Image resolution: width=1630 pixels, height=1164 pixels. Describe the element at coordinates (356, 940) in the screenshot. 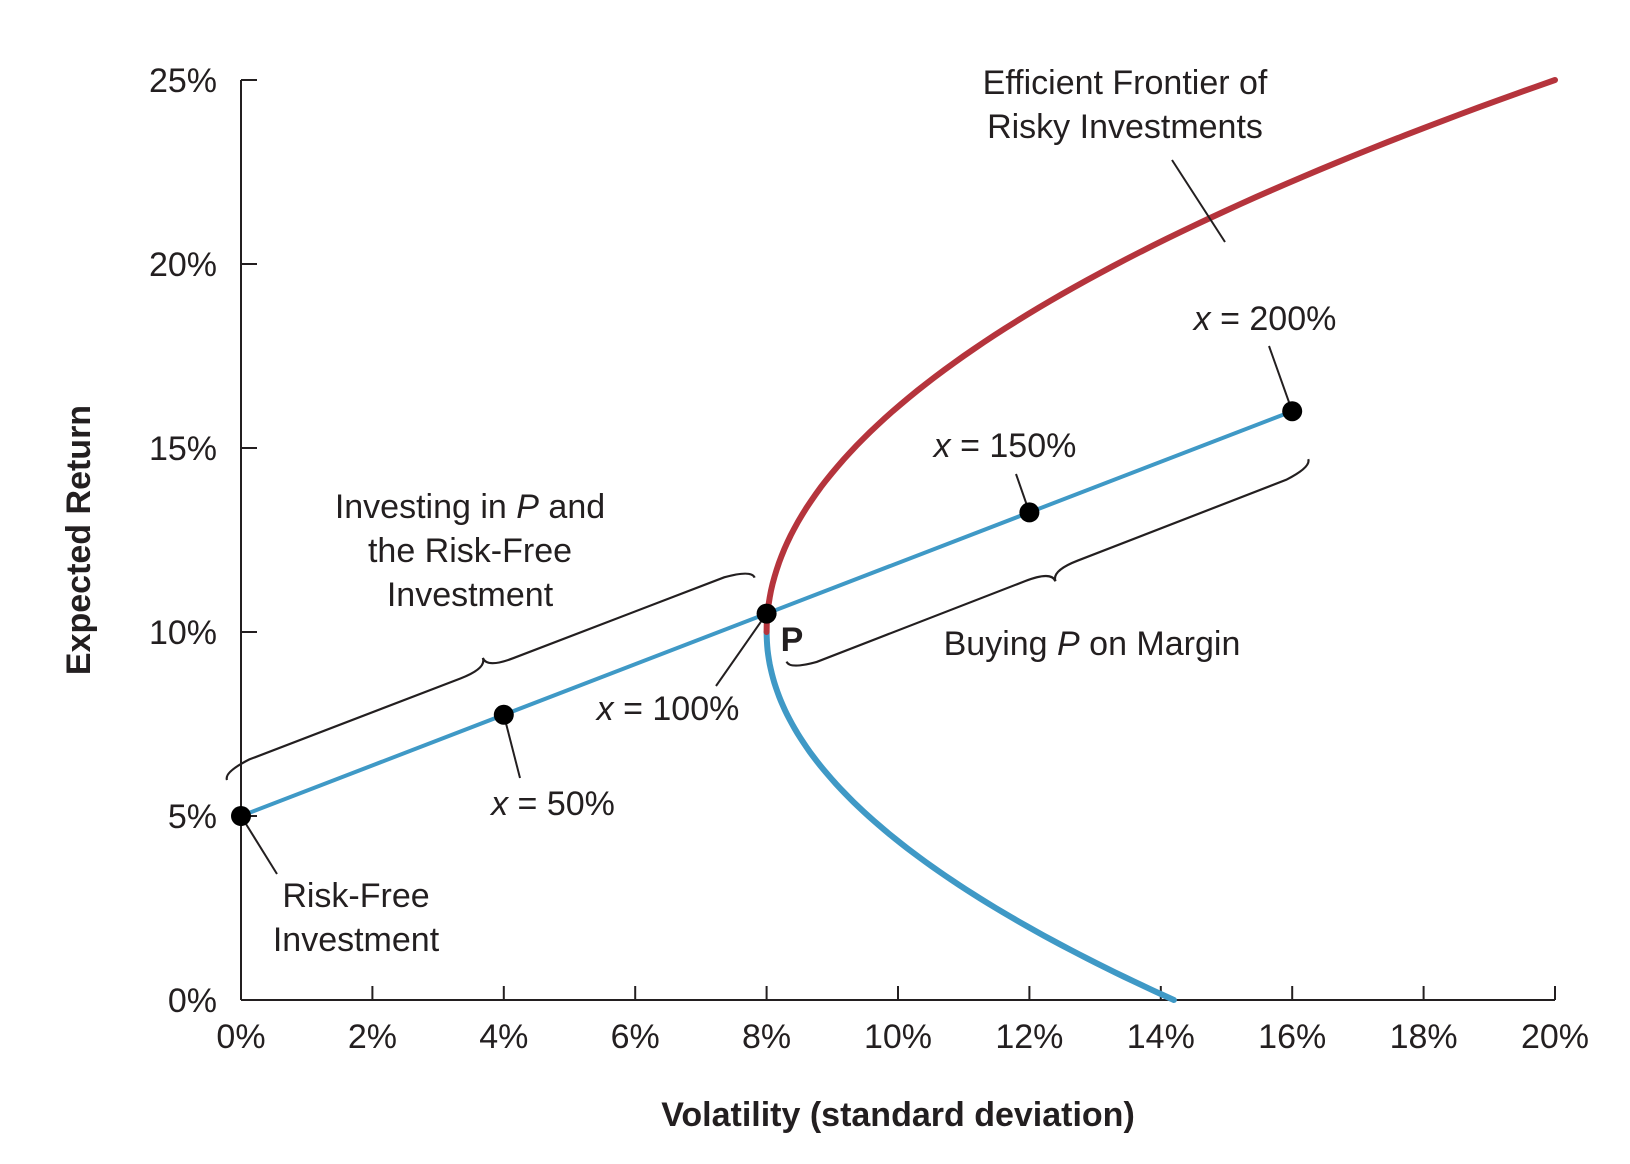

I see `risk-free-label-line2: Investment` at that location.